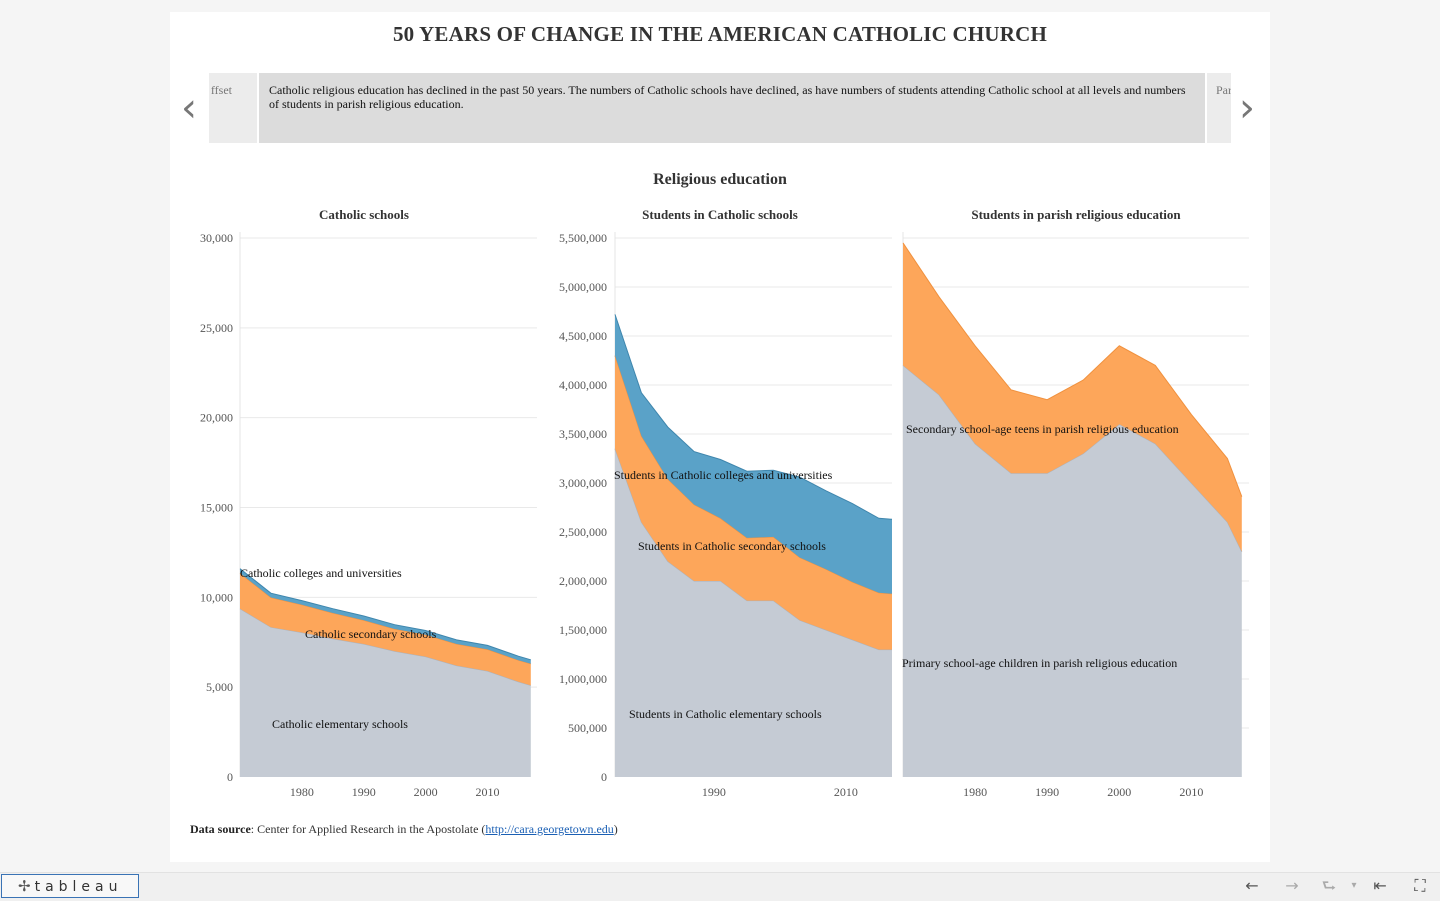 Image resolution: width=1440 pixels, height=901 pixels. I want to click on chevron-right-icon: ›, so click(1247, 108).